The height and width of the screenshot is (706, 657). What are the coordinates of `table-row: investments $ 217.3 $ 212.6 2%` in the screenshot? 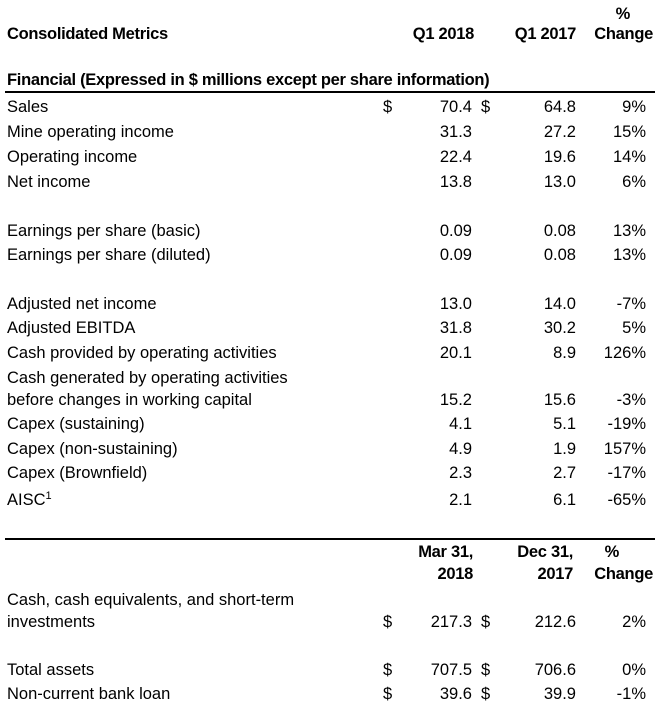 It's located at (328, 622).